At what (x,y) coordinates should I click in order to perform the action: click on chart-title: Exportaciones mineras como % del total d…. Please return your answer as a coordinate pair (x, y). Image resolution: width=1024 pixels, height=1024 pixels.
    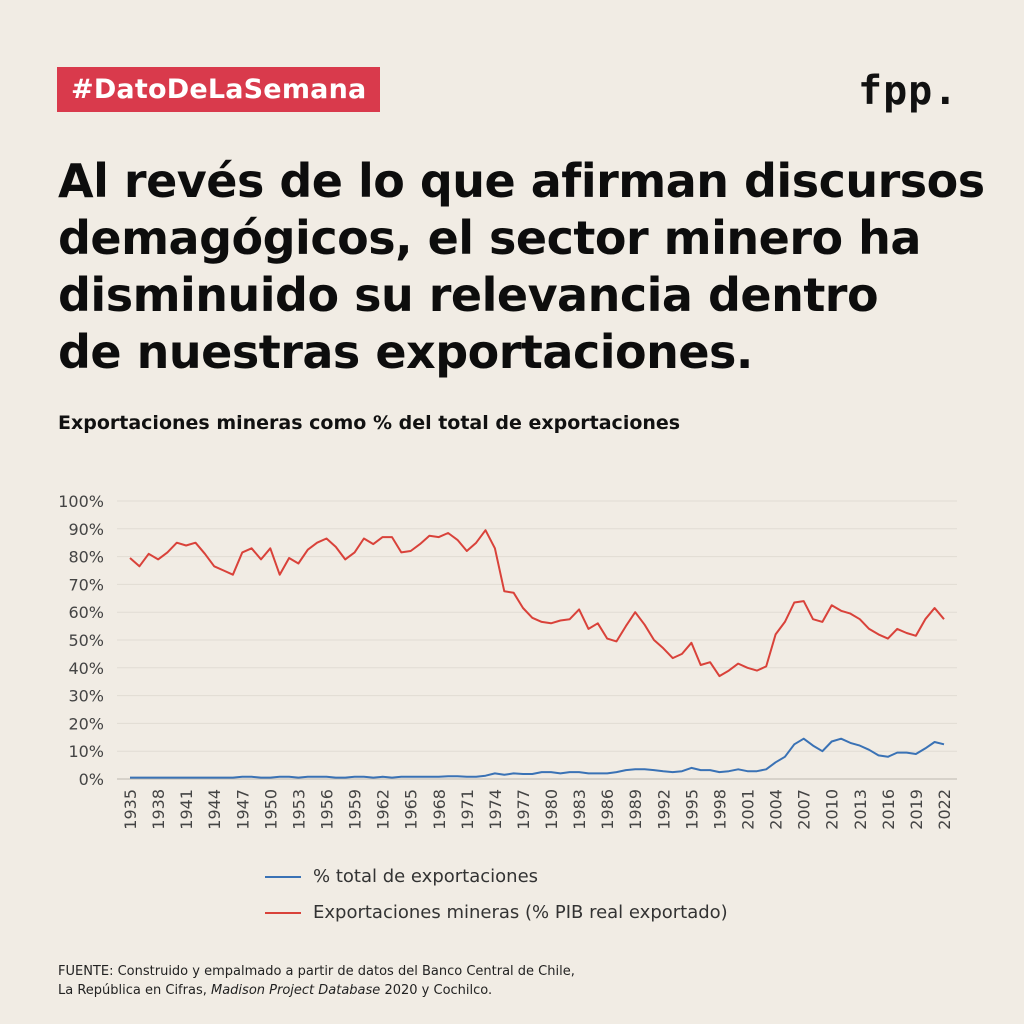
    Looking at the image, I should click on (369, 423).